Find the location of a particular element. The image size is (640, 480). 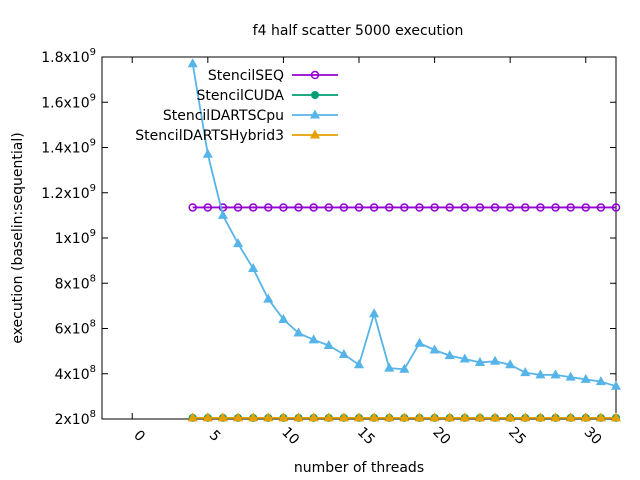

legend-label: StencilDARTSHybrid3 is located at coordinates (209, 136).